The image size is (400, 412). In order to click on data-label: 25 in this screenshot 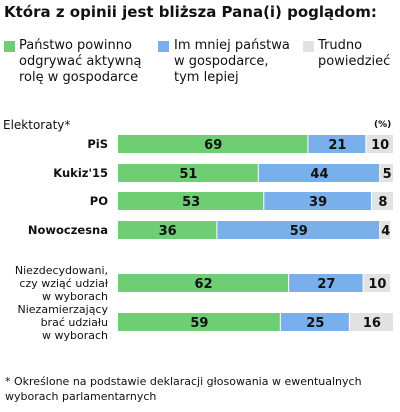, I will do `click(315, 323)`.